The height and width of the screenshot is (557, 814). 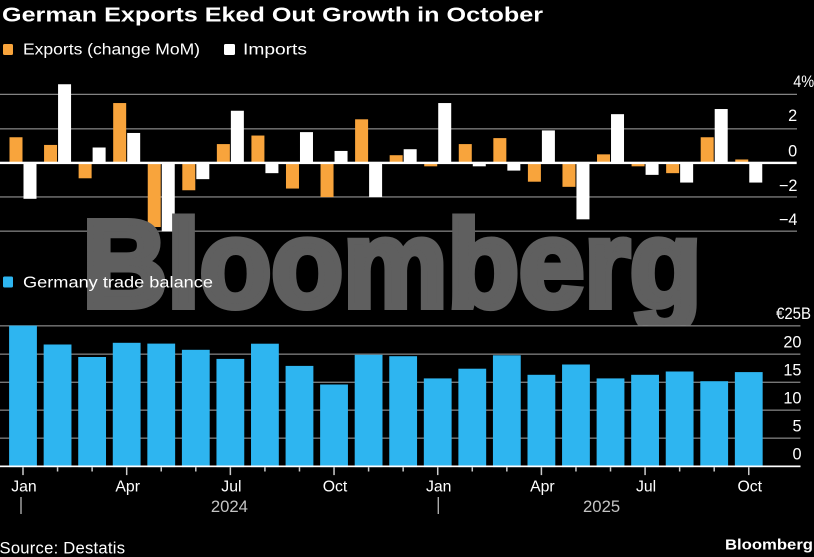 I want to click on svg-text: 2025, so click(x=601, y=506).